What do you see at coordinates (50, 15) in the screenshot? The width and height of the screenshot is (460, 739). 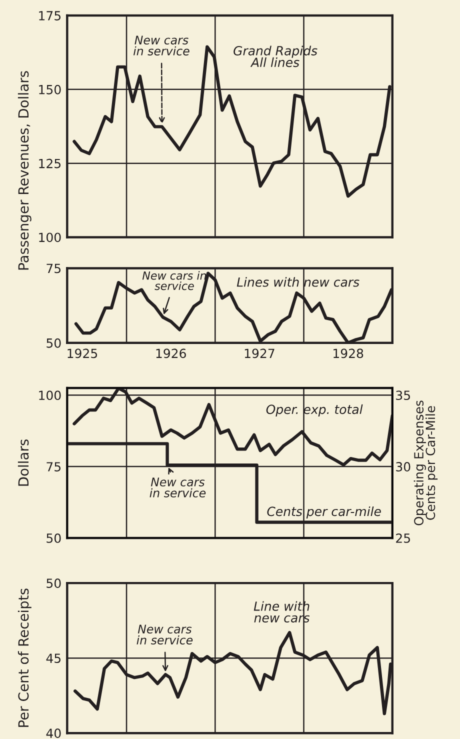 I see `y-tick-label: 175` at bounding box center [50, 15].